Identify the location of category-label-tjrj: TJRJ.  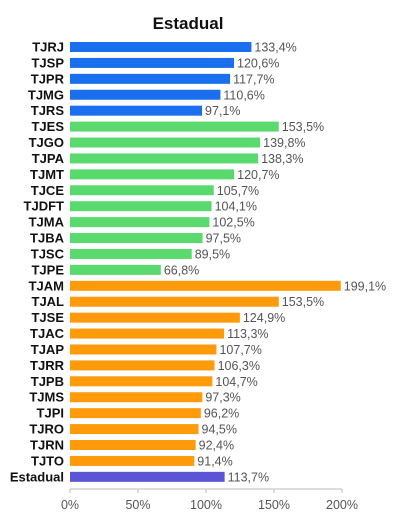
(48, 47).